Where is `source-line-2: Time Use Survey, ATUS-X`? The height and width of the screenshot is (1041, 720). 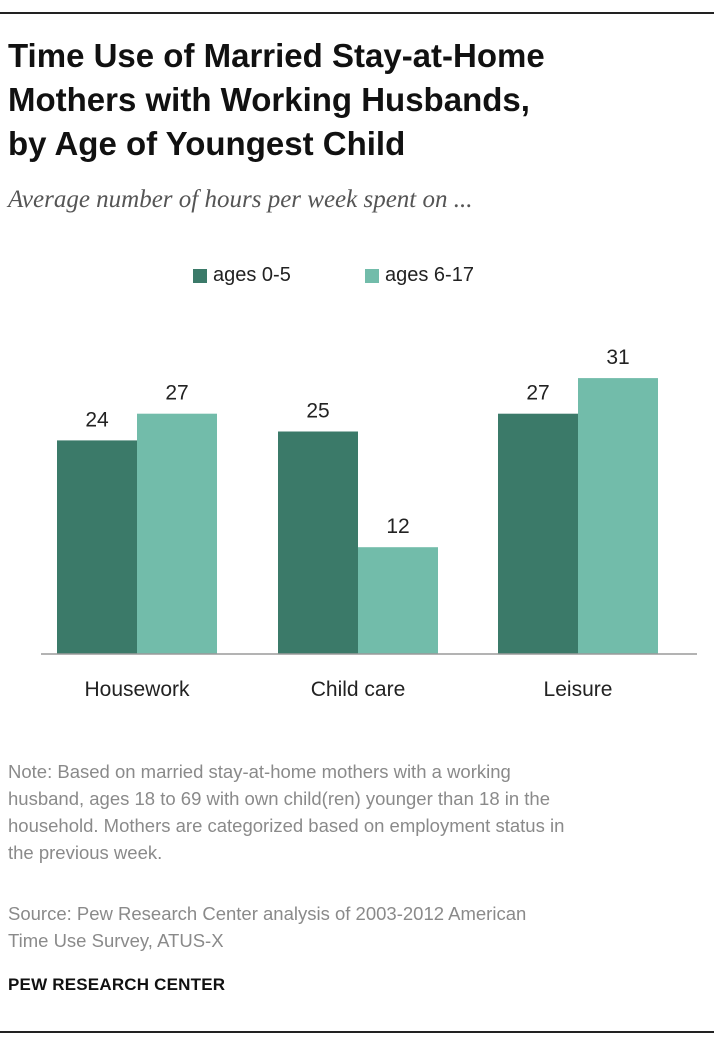
source-line-2: Time Use Survey, ATUS-X is located at coordinates (116, 940).